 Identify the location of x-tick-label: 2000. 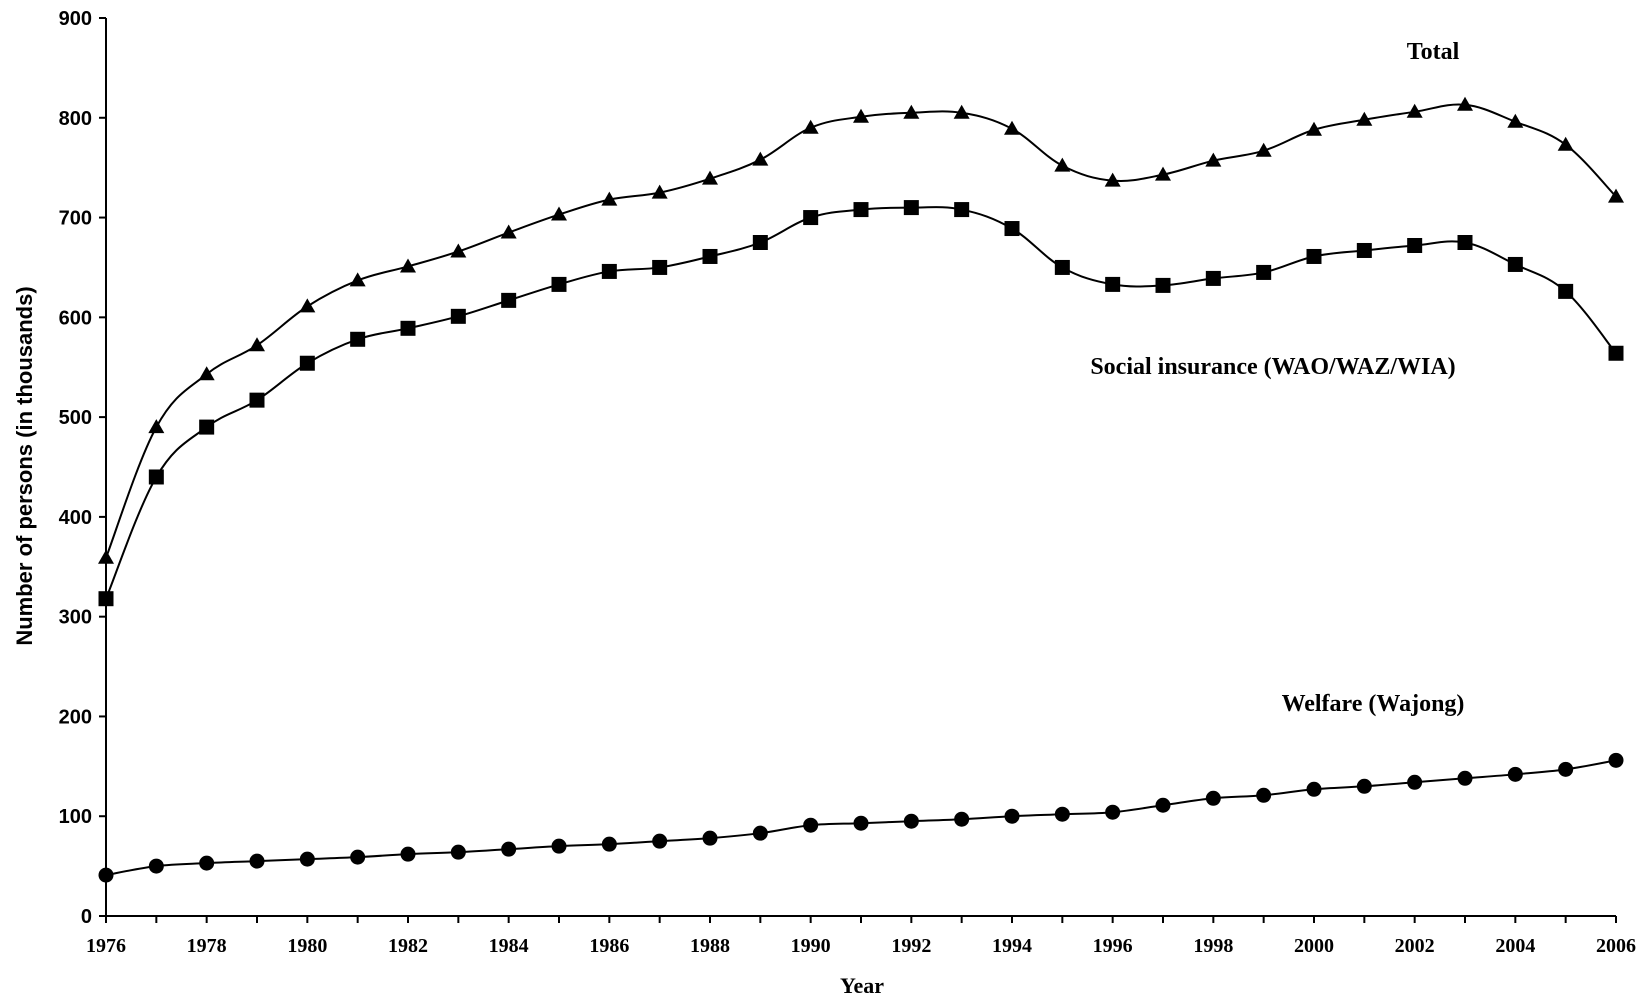
(1314, 946).